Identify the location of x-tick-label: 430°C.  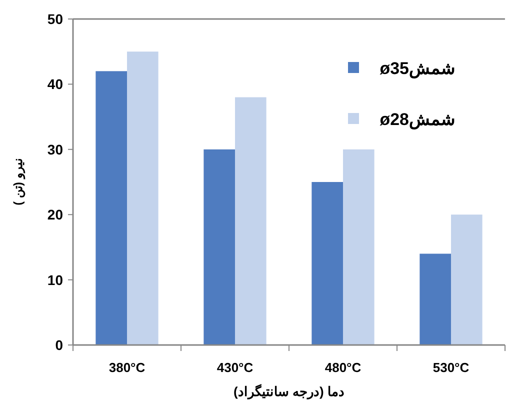
(235, 367).